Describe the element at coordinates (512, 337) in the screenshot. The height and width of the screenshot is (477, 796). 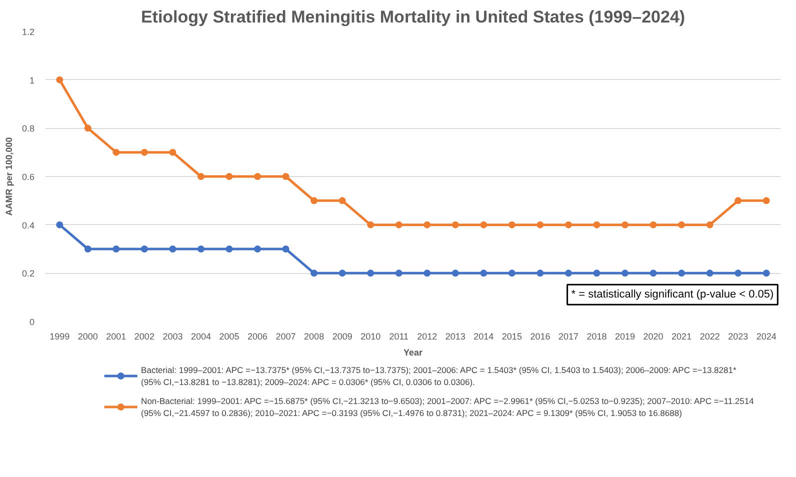
I see `x-tick-label: 2015` at that location.